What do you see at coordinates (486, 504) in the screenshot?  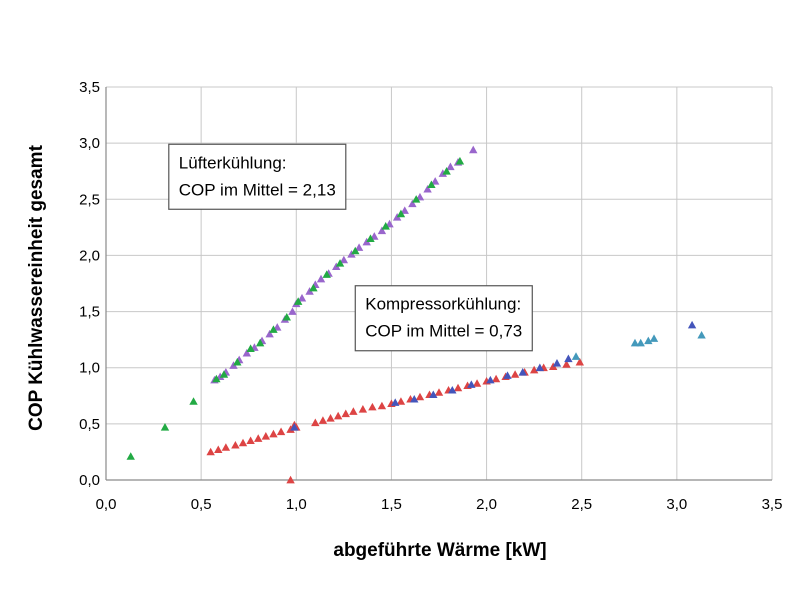 I see `x-tick-label: 2,0` at bounding box center [486, 504].